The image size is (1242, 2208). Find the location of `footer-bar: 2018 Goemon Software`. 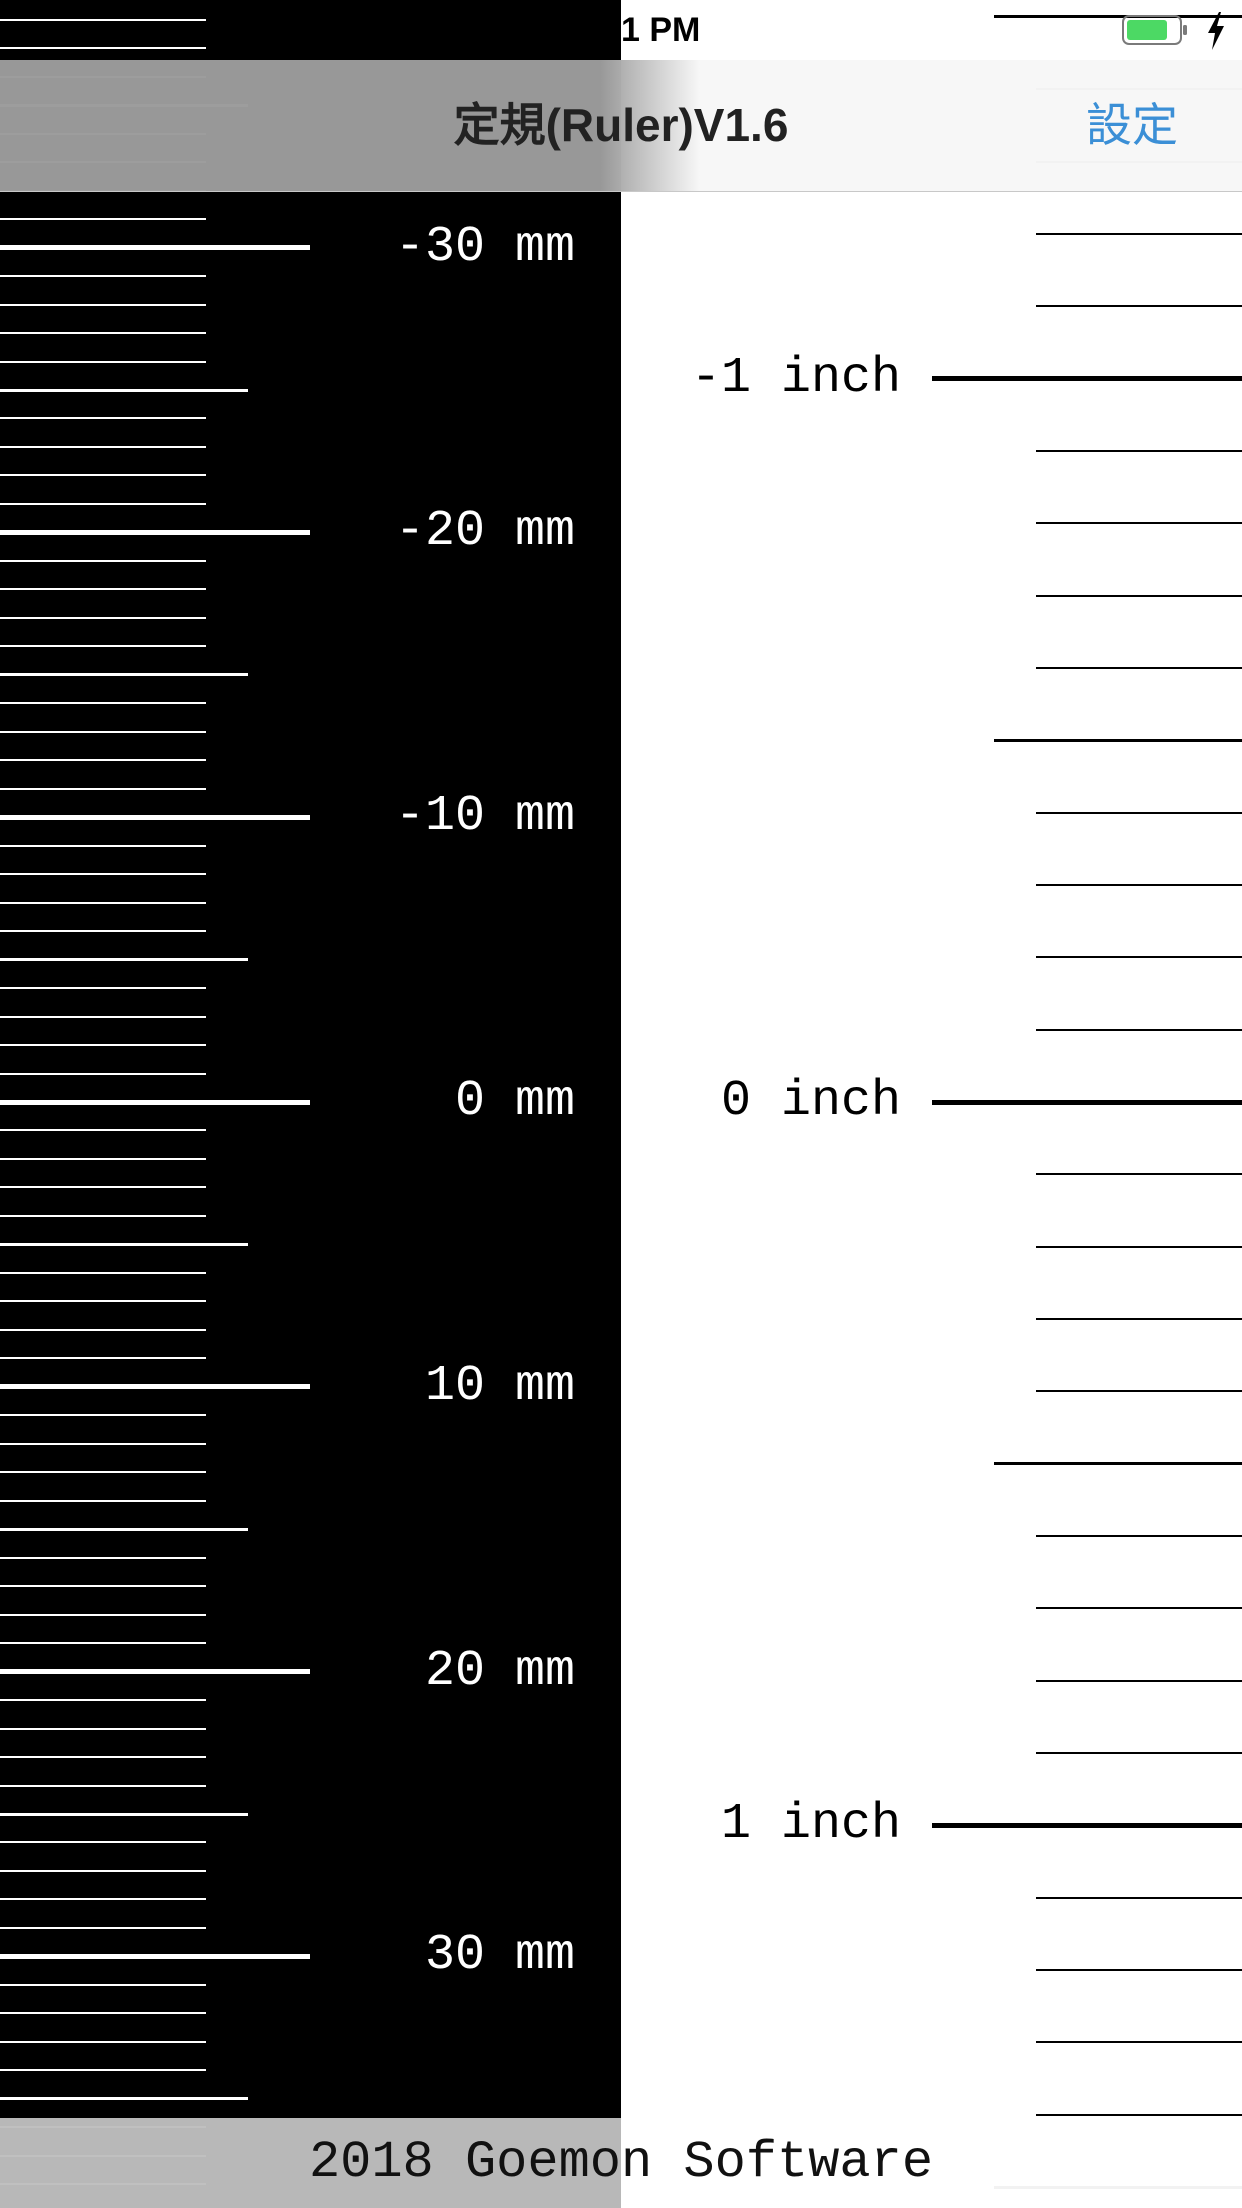

footer-bar: 2018 Goemon Software is located at coordinates (621, 2163).